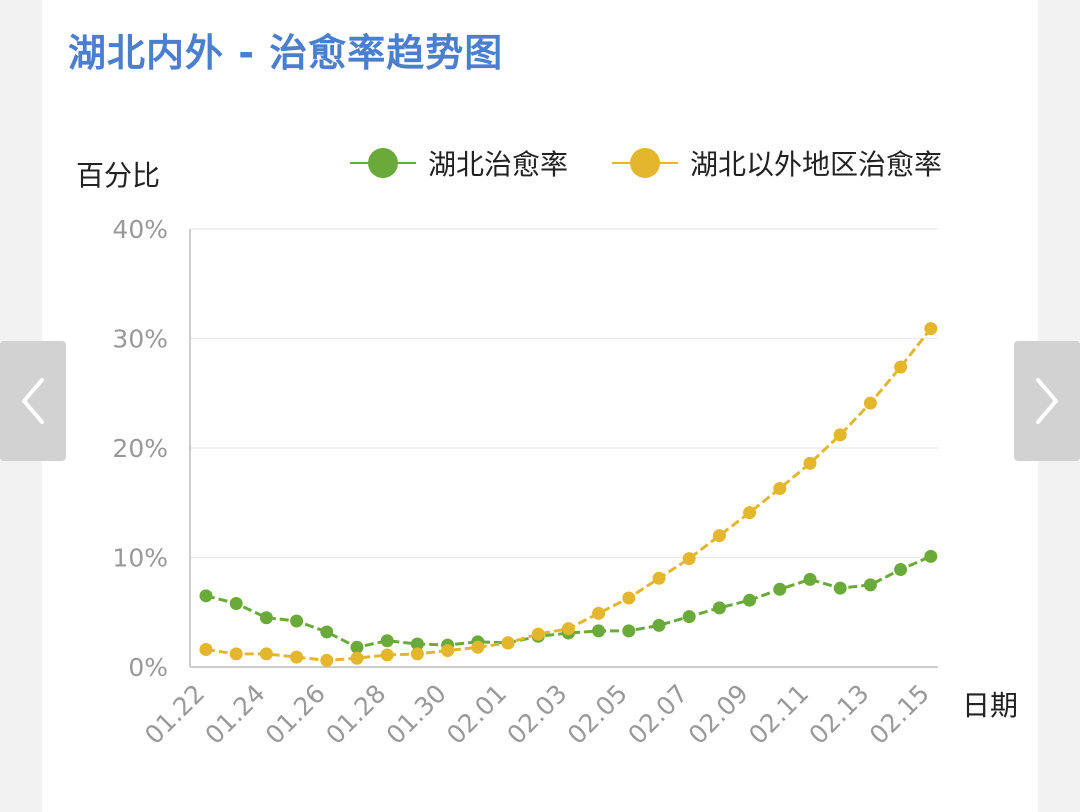 This screenshot has width=1080, height=812. I want to click on legend-item-outside-hubei: 湖北以外地区治愈率, so click(777, 163).